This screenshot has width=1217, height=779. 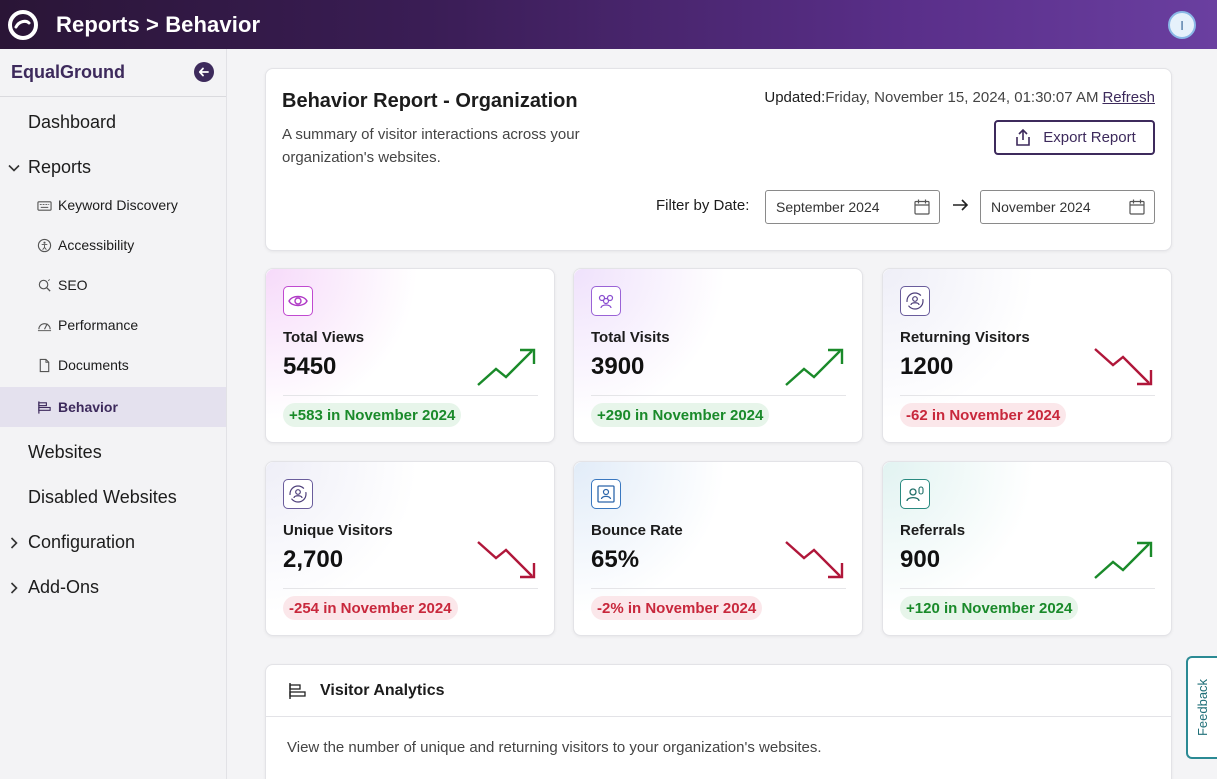 What do you see at coordinates (102, 497) in the screenshot?
I see `sidebar-item-disabled-websites: Disabled Websites` at bounding box center [102, 497].